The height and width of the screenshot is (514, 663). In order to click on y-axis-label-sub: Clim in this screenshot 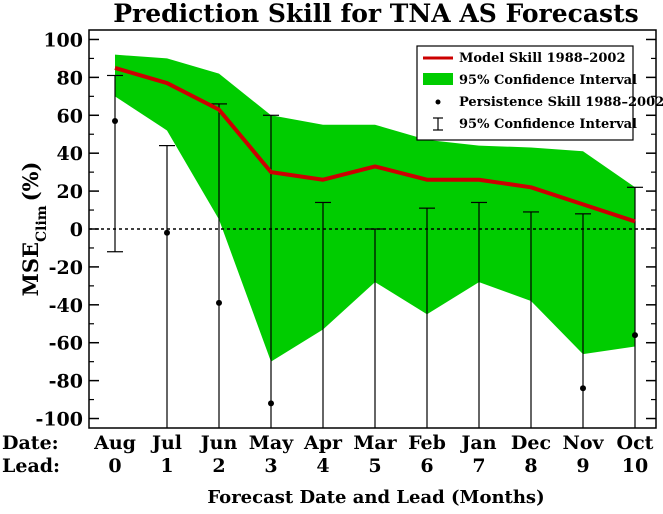, I will do `click(42, 223)`.